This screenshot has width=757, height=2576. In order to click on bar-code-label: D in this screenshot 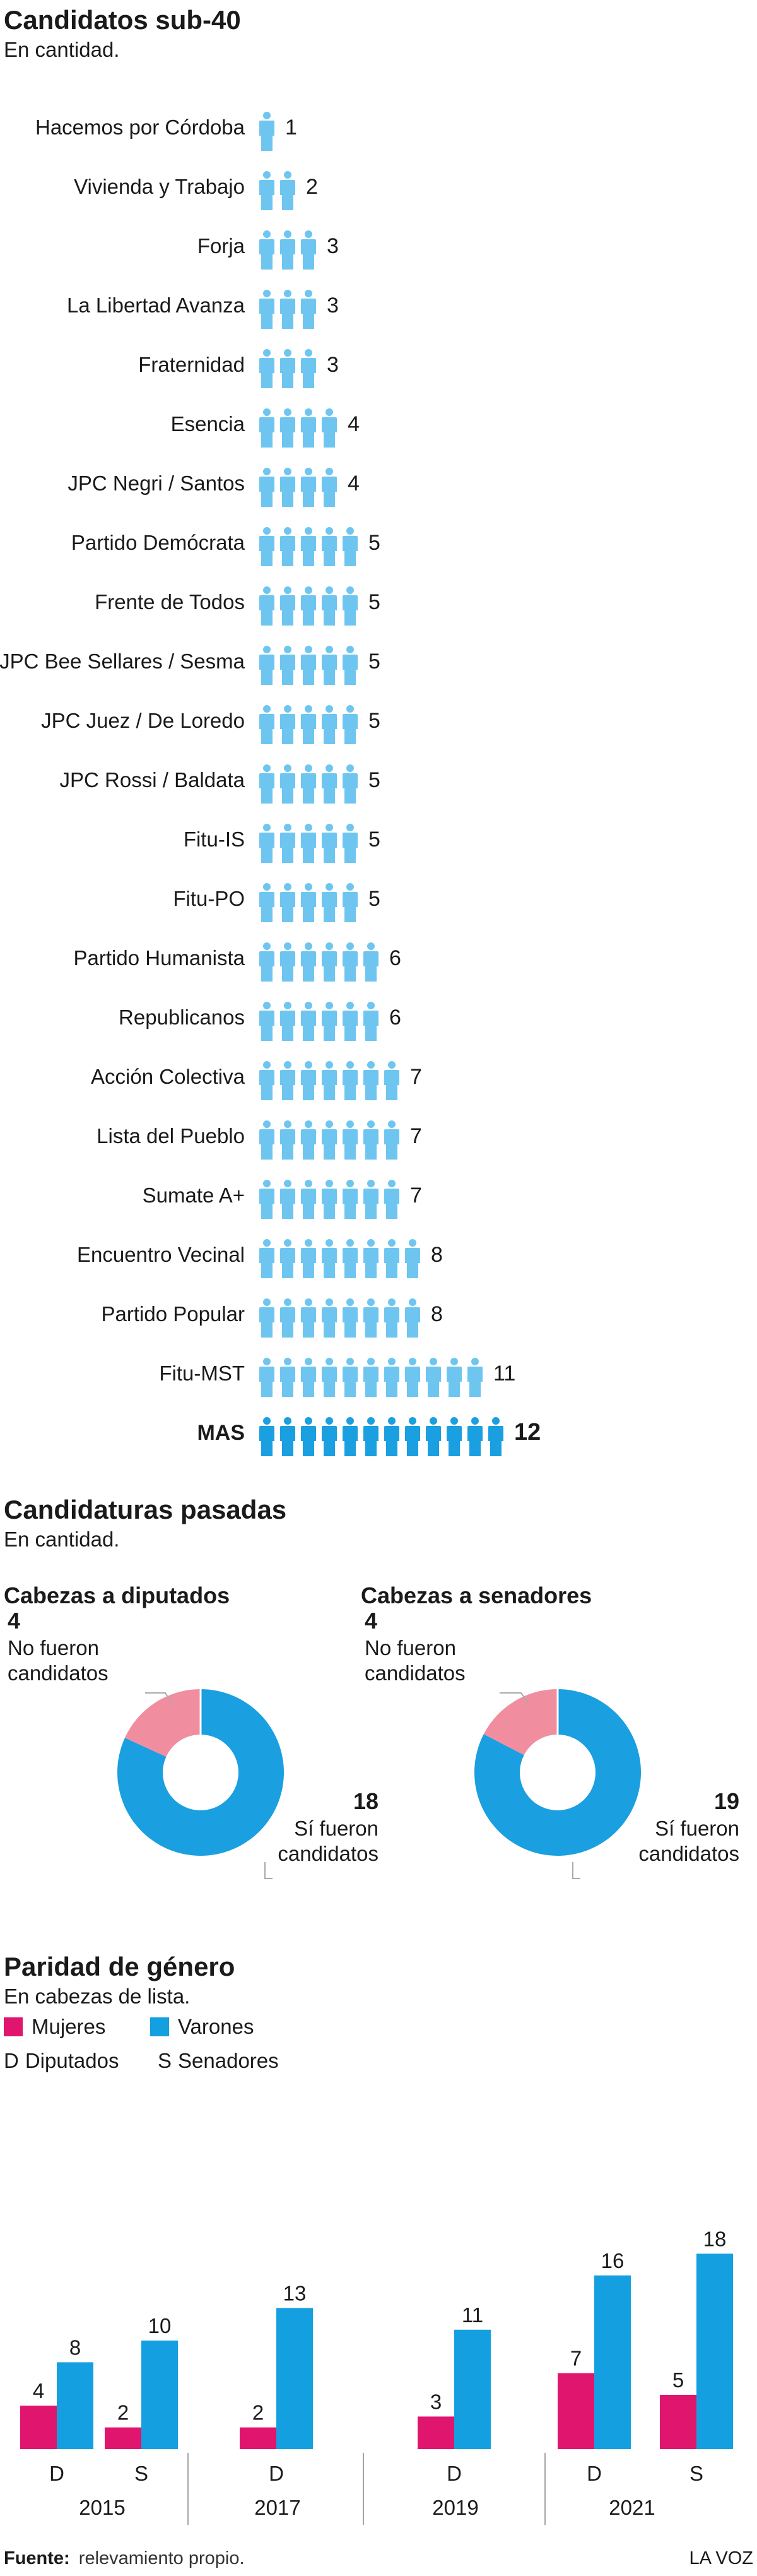, I will do `click(454, 2473)`.